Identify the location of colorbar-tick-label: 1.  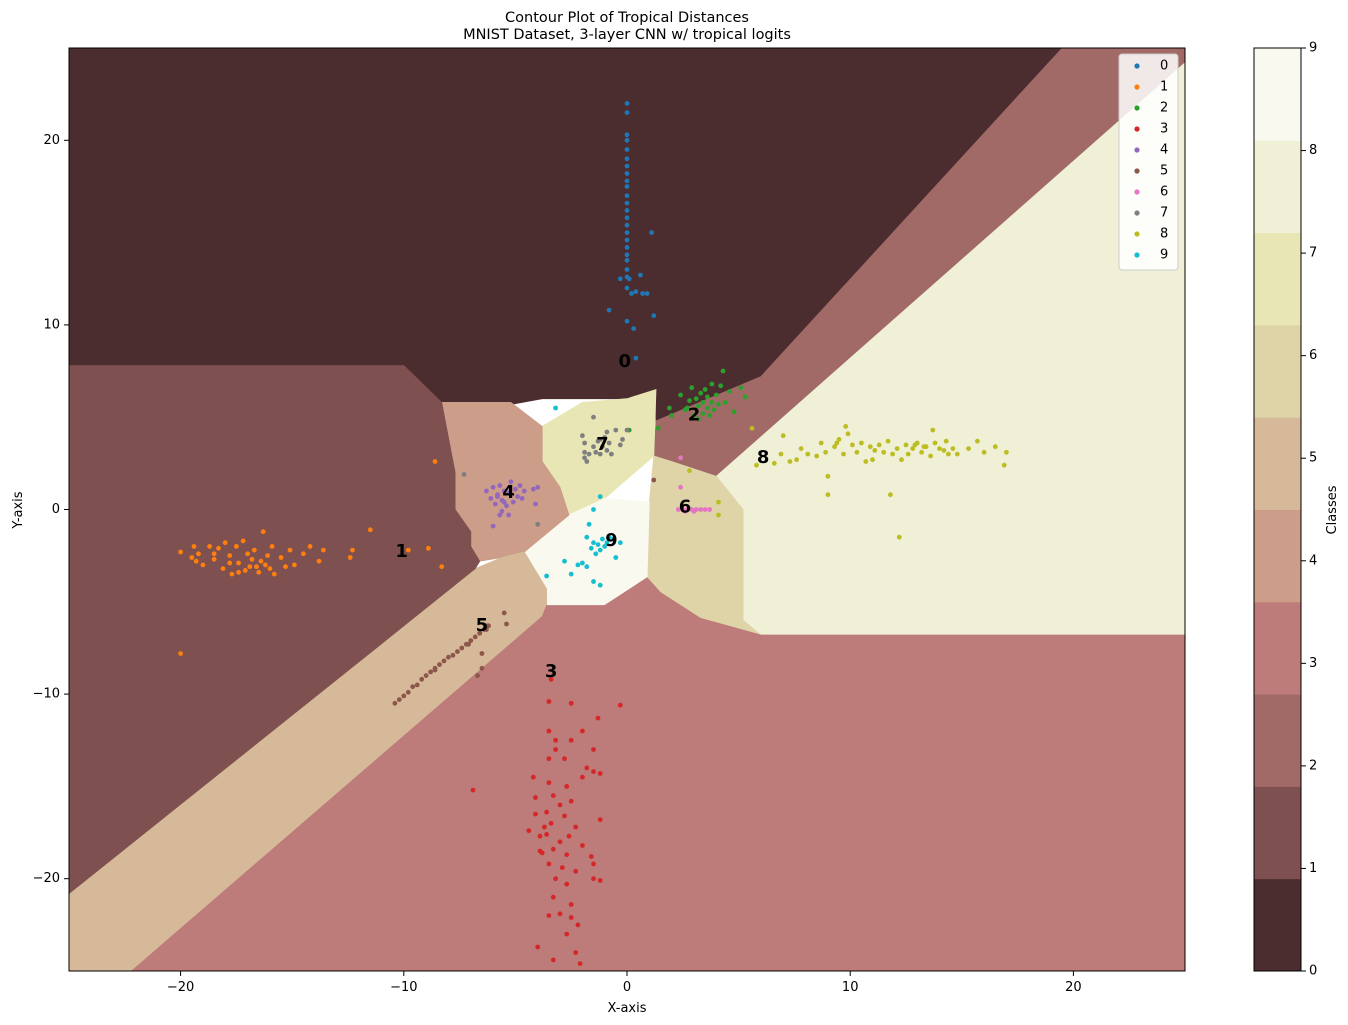
(1313, 868).